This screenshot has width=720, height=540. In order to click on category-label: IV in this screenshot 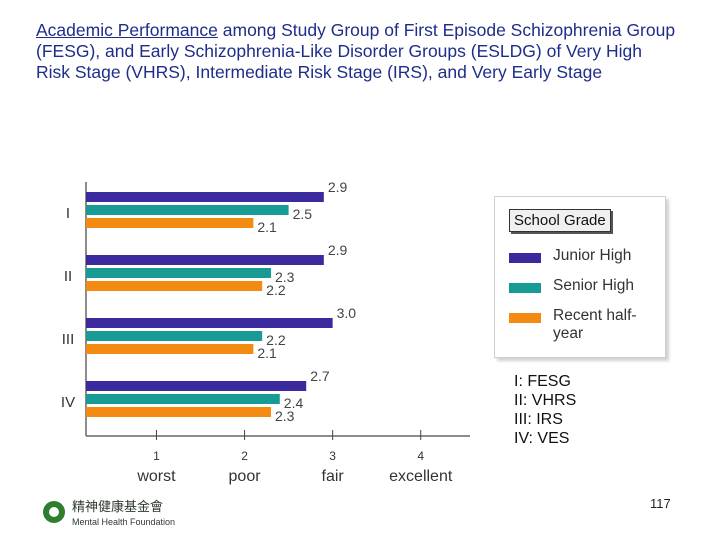, I will do `click(68, 402)`.